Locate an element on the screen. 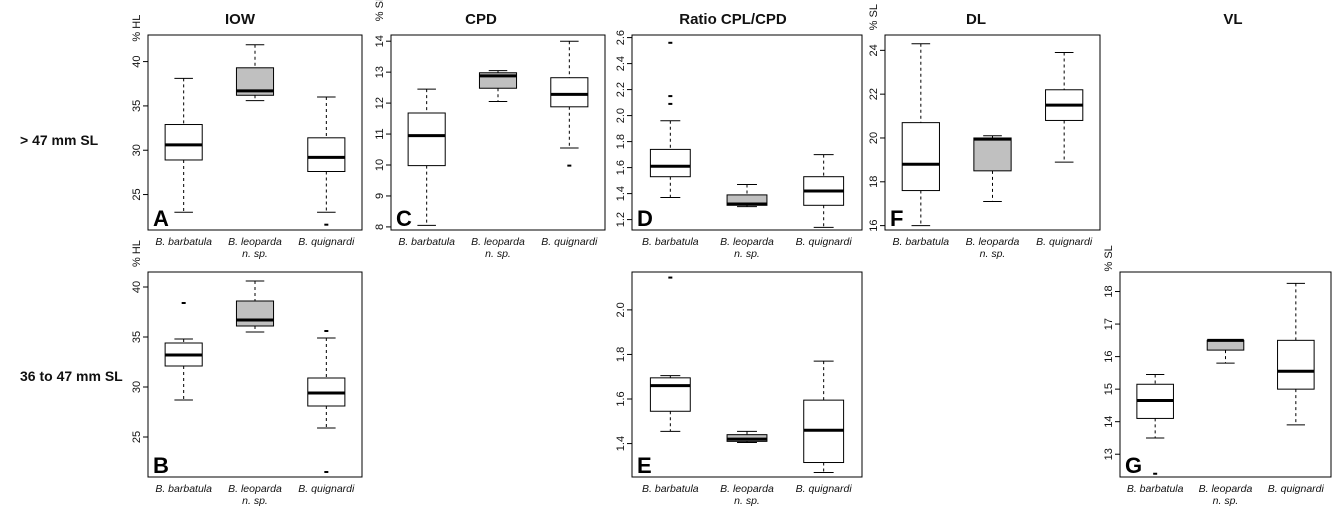 This screenshot has height=510, width=1333. y-axis-unit-label: % HL is located at coordinates (137, 253).